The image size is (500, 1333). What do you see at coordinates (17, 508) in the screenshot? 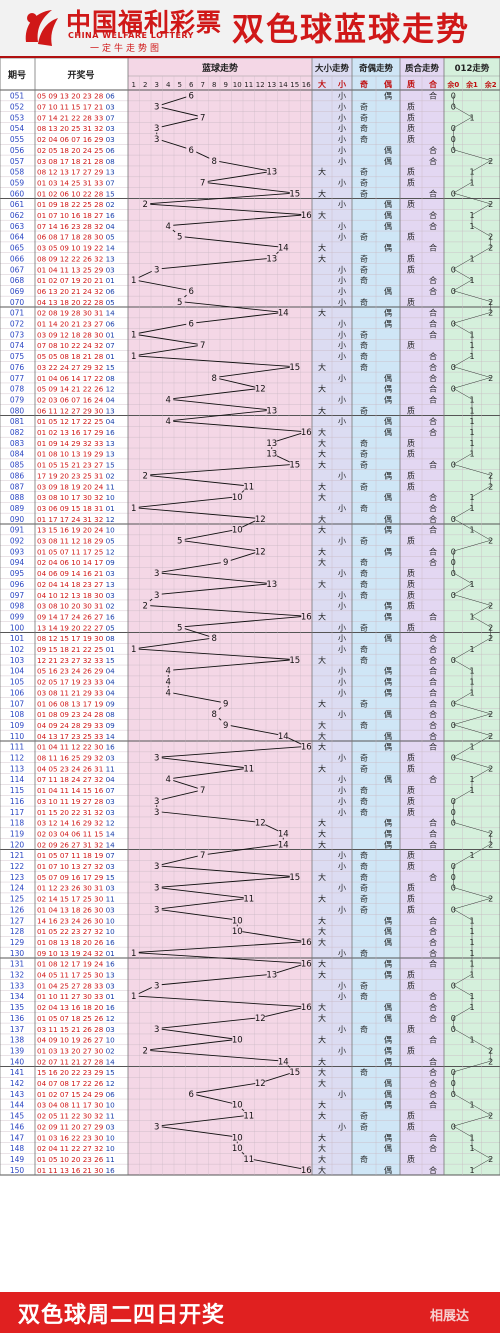
I see `issue-number: 089` at bounding box center [17, 508].